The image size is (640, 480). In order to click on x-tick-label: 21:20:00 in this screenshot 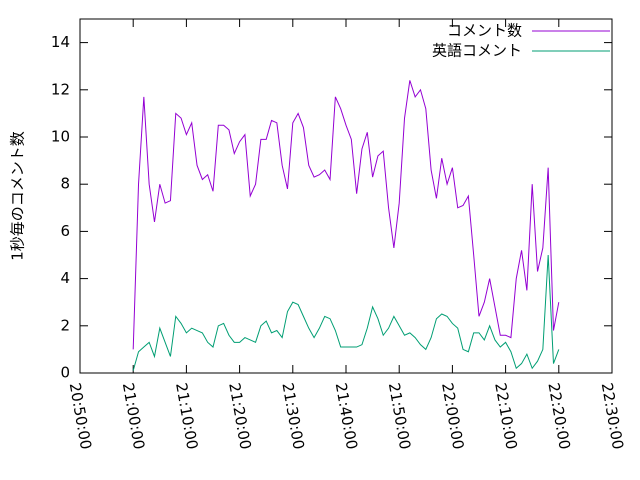, I will do `click(239, 415)`.